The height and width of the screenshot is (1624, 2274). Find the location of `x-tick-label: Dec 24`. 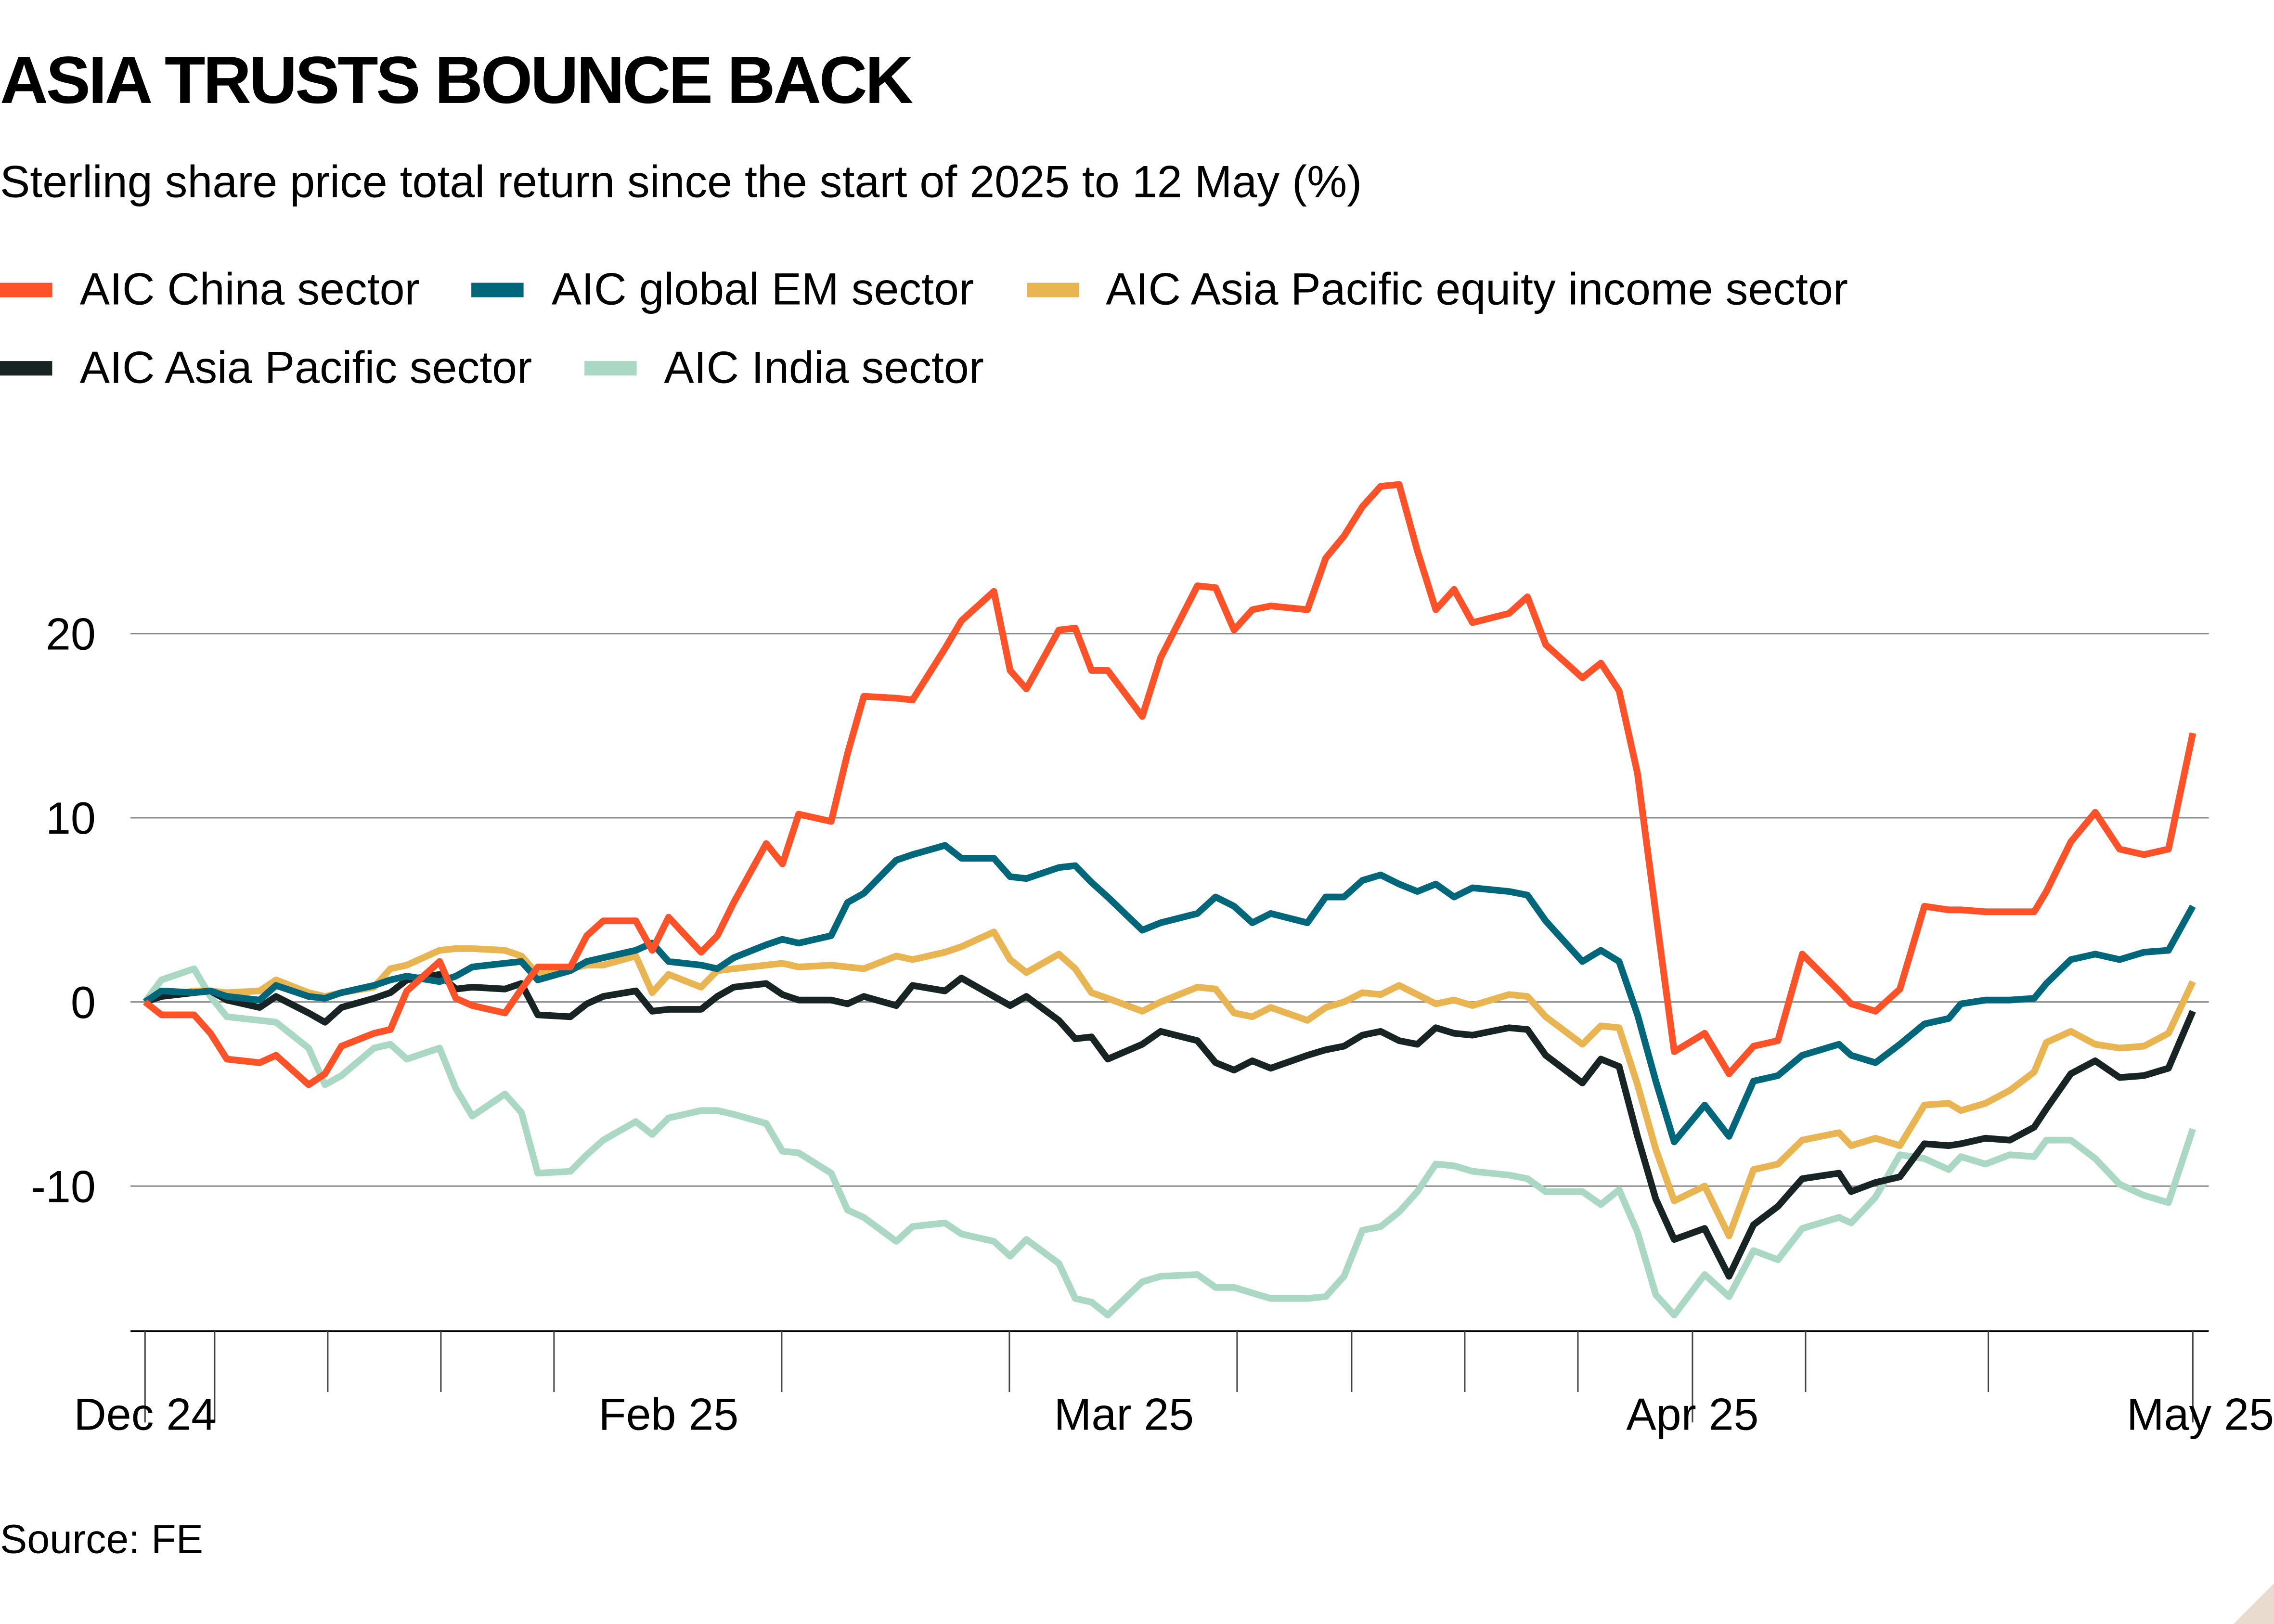

x-tick-label: Dec 24 is located at coordinates (145, 1414).